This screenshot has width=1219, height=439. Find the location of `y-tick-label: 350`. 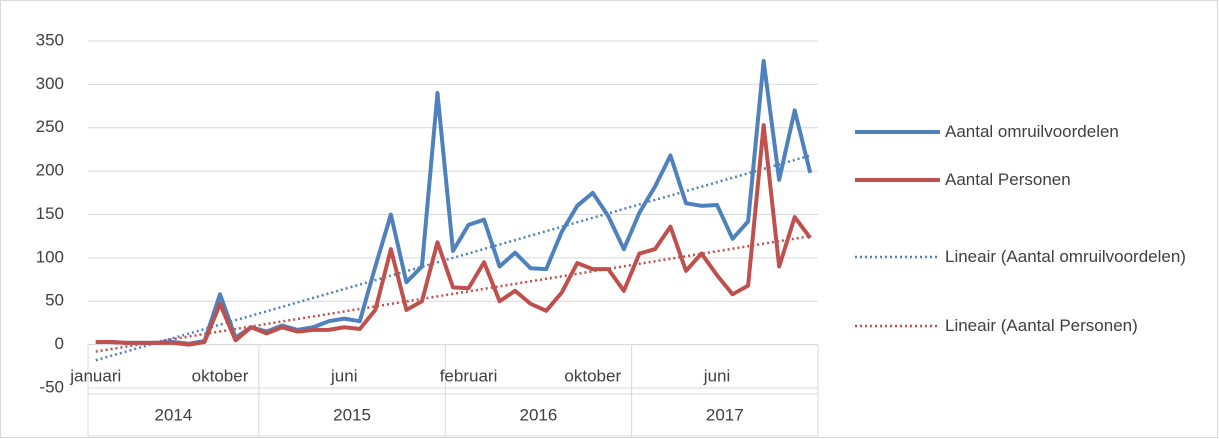

y-tick-label: 350 is located at coordinates (50, 39).